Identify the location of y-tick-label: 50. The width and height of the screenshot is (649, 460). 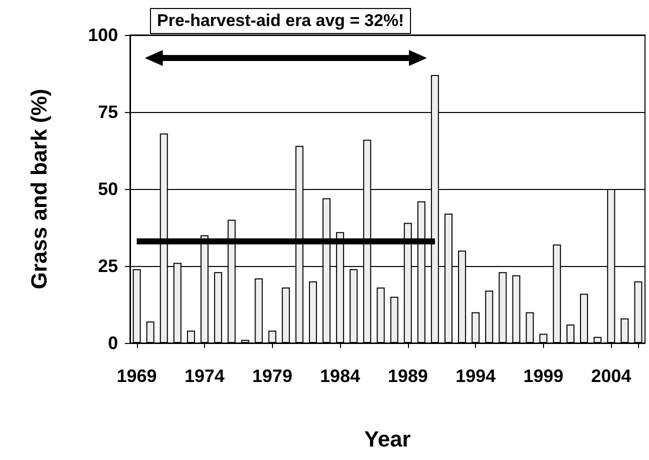
(108, 189).